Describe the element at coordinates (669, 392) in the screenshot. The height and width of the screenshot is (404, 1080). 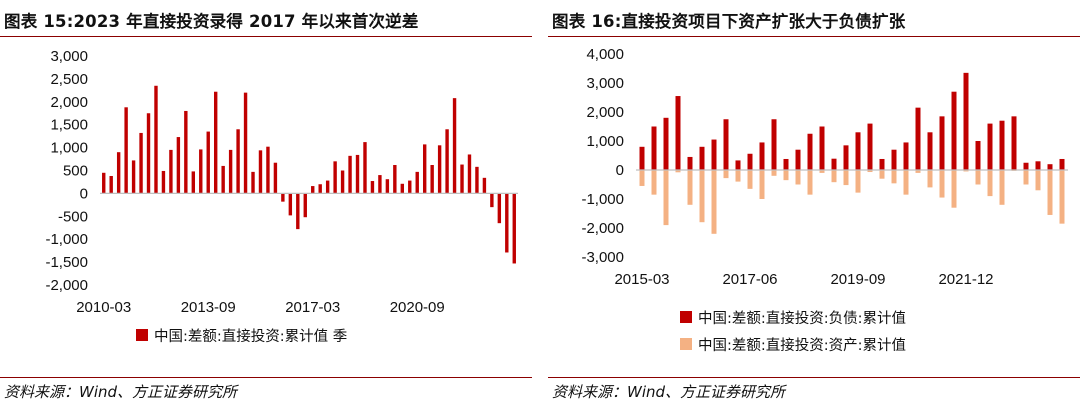
I see `source-note: 资料来源：Wind、方正证券研究所` at that location.